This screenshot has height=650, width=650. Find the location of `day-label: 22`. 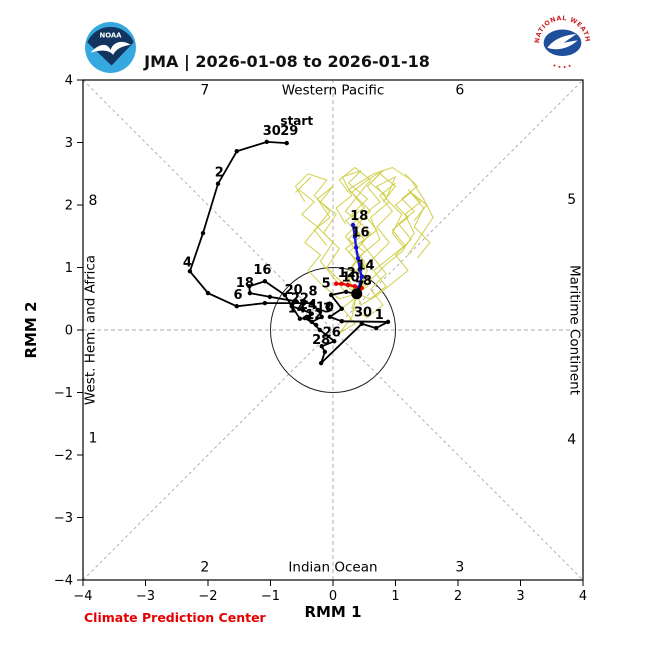

day-label: 22 is located at coordinates (300, 299).